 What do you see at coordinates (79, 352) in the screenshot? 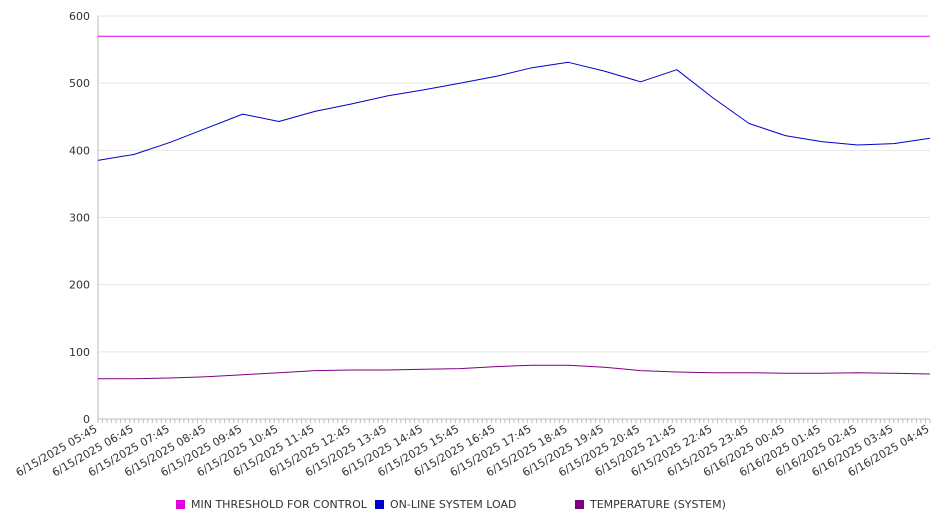
I see `y-tick-label: 100` at bounding box center [79, 352].